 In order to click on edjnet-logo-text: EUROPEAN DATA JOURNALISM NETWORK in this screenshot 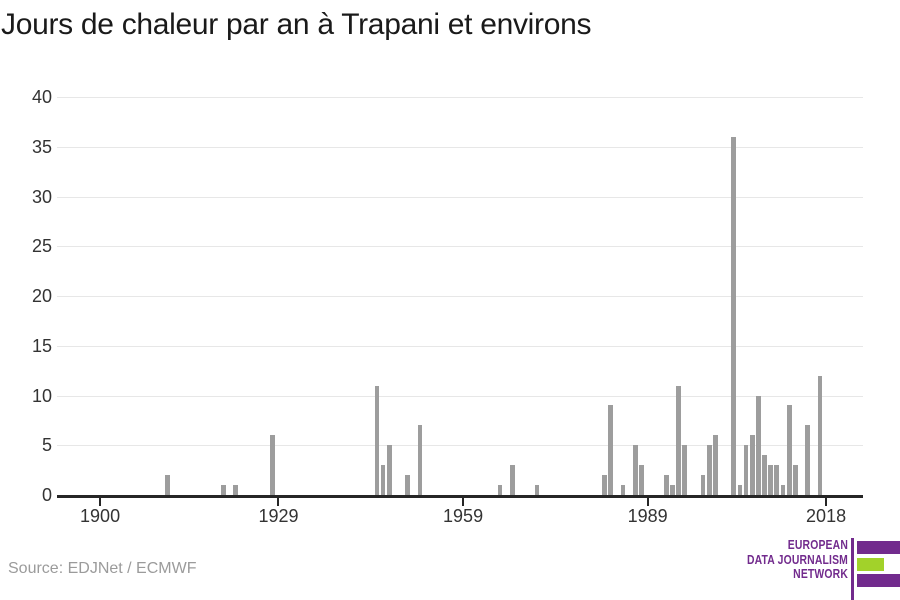, I will do `click(768, 559)`.